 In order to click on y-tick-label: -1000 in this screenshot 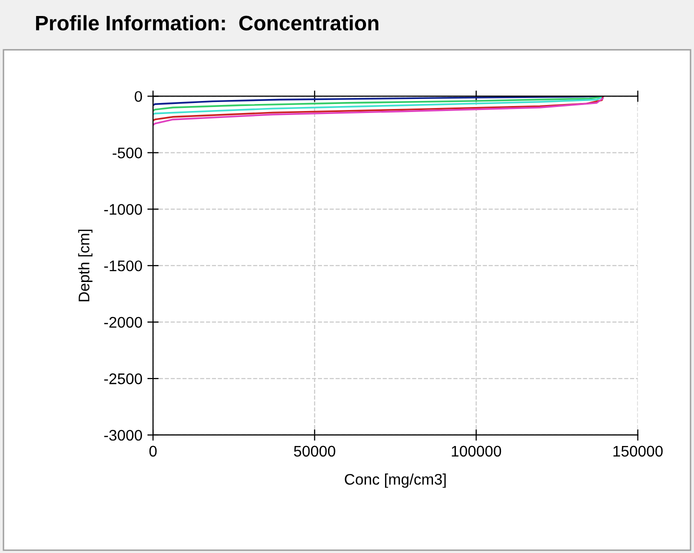, I will do `click(123, 209)`.